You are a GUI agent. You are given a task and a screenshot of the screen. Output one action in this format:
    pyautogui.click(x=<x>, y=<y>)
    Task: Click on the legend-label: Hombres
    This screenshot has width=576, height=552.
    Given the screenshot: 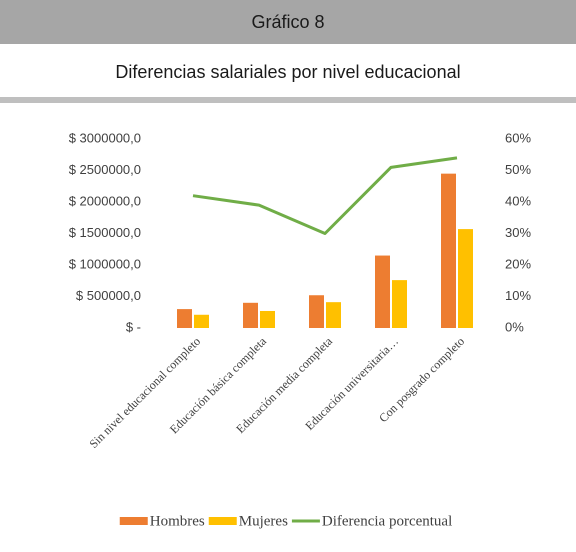 What is the action you would take?
    pyautogui.click(x=177, y=521)
    